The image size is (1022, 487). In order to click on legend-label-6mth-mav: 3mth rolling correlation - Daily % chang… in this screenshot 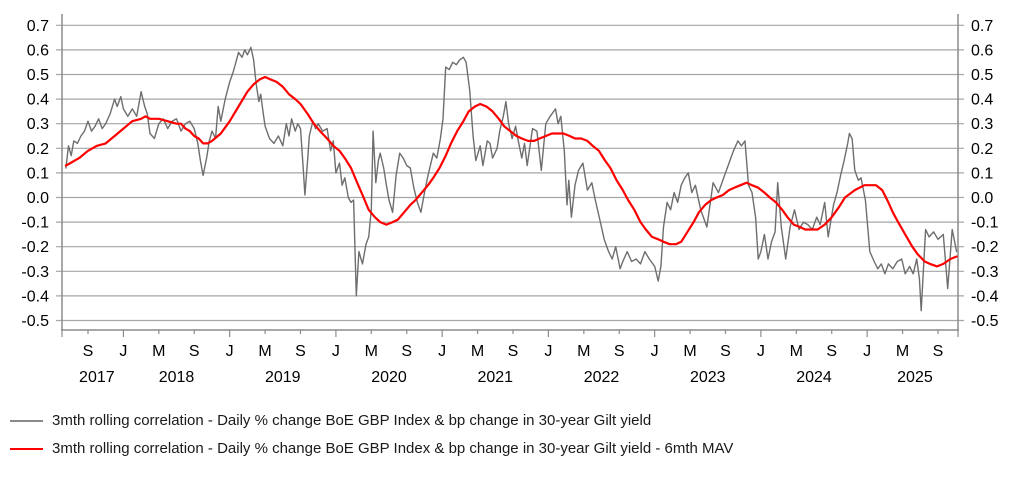, I will do `click(393, 448)`.